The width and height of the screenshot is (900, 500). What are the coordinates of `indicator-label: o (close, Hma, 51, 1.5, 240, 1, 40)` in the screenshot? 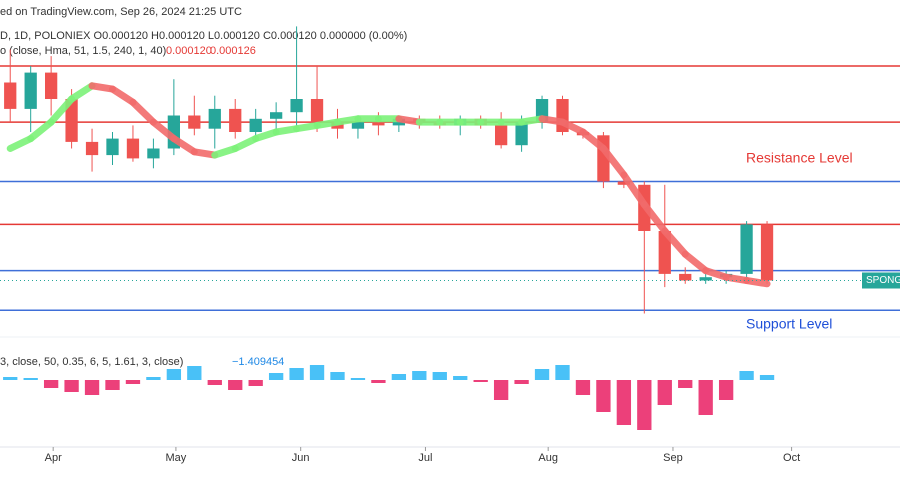 It's located at (83, 51).